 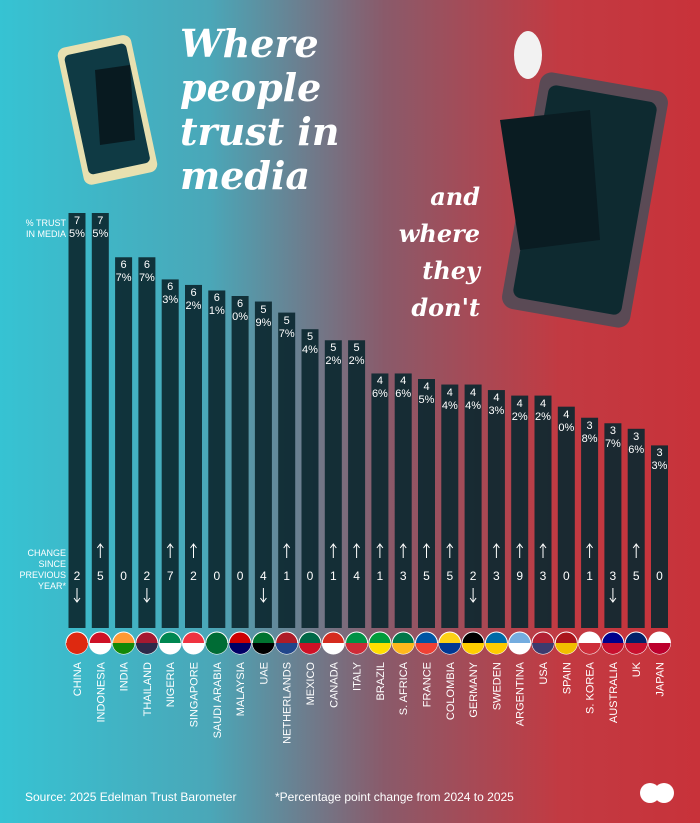 What do you see at coordinates (123, 272) in the screenshot?
I see `value-label: 67%` at bounding box center [123, 272].